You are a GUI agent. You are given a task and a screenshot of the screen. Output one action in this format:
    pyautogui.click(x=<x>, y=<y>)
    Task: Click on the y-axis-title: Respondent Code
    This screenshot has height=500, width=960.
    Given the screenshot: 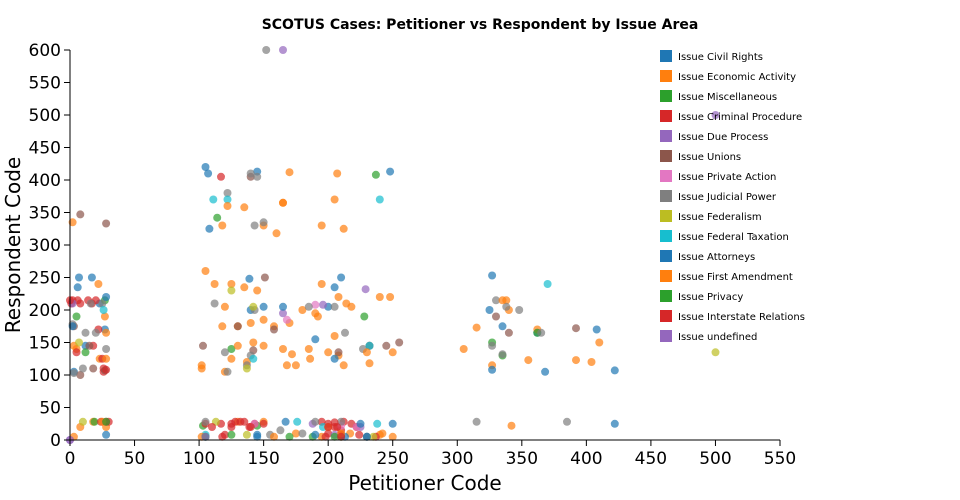 What is the action you would take?
    pyautogui.click(x=13, y=245)
    